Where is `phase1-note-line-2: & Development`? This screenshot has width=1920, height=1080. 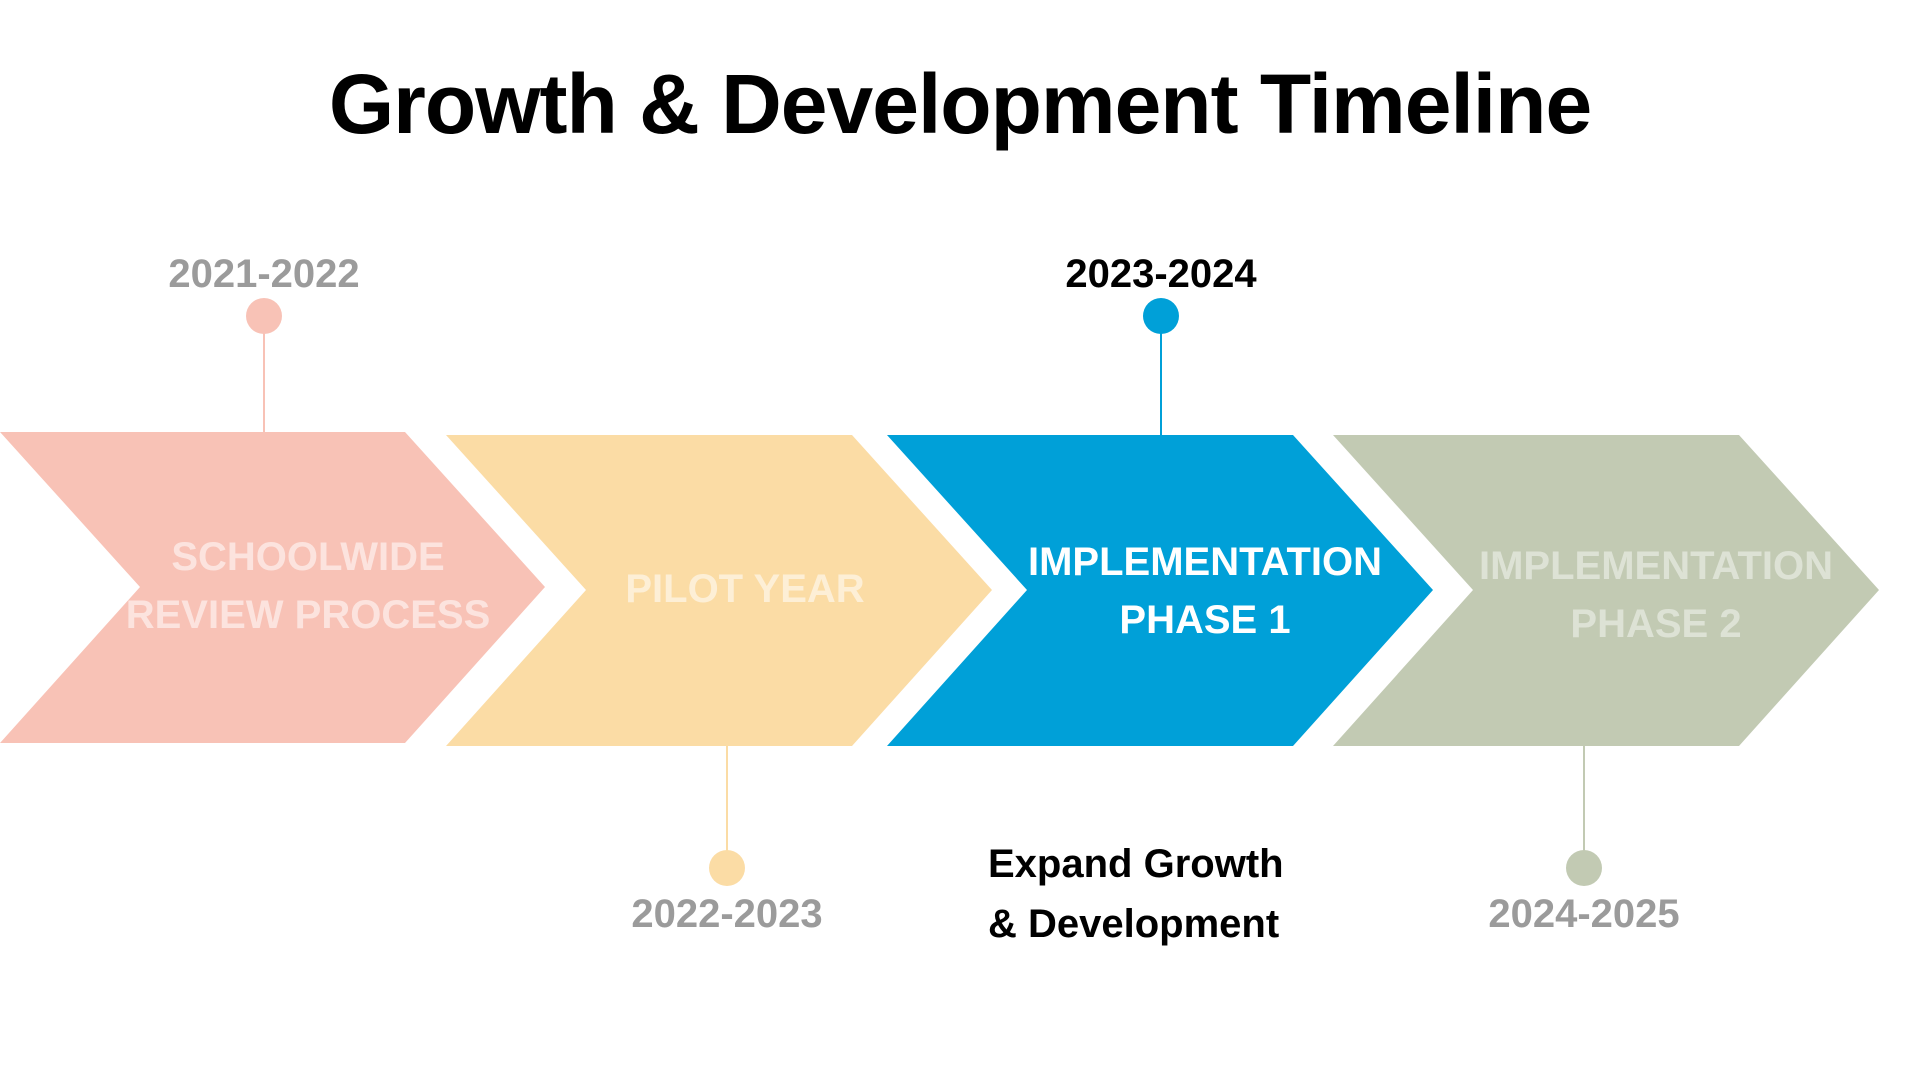
phase1-note-line-2: & Development is located at coordinates (1134, 924).